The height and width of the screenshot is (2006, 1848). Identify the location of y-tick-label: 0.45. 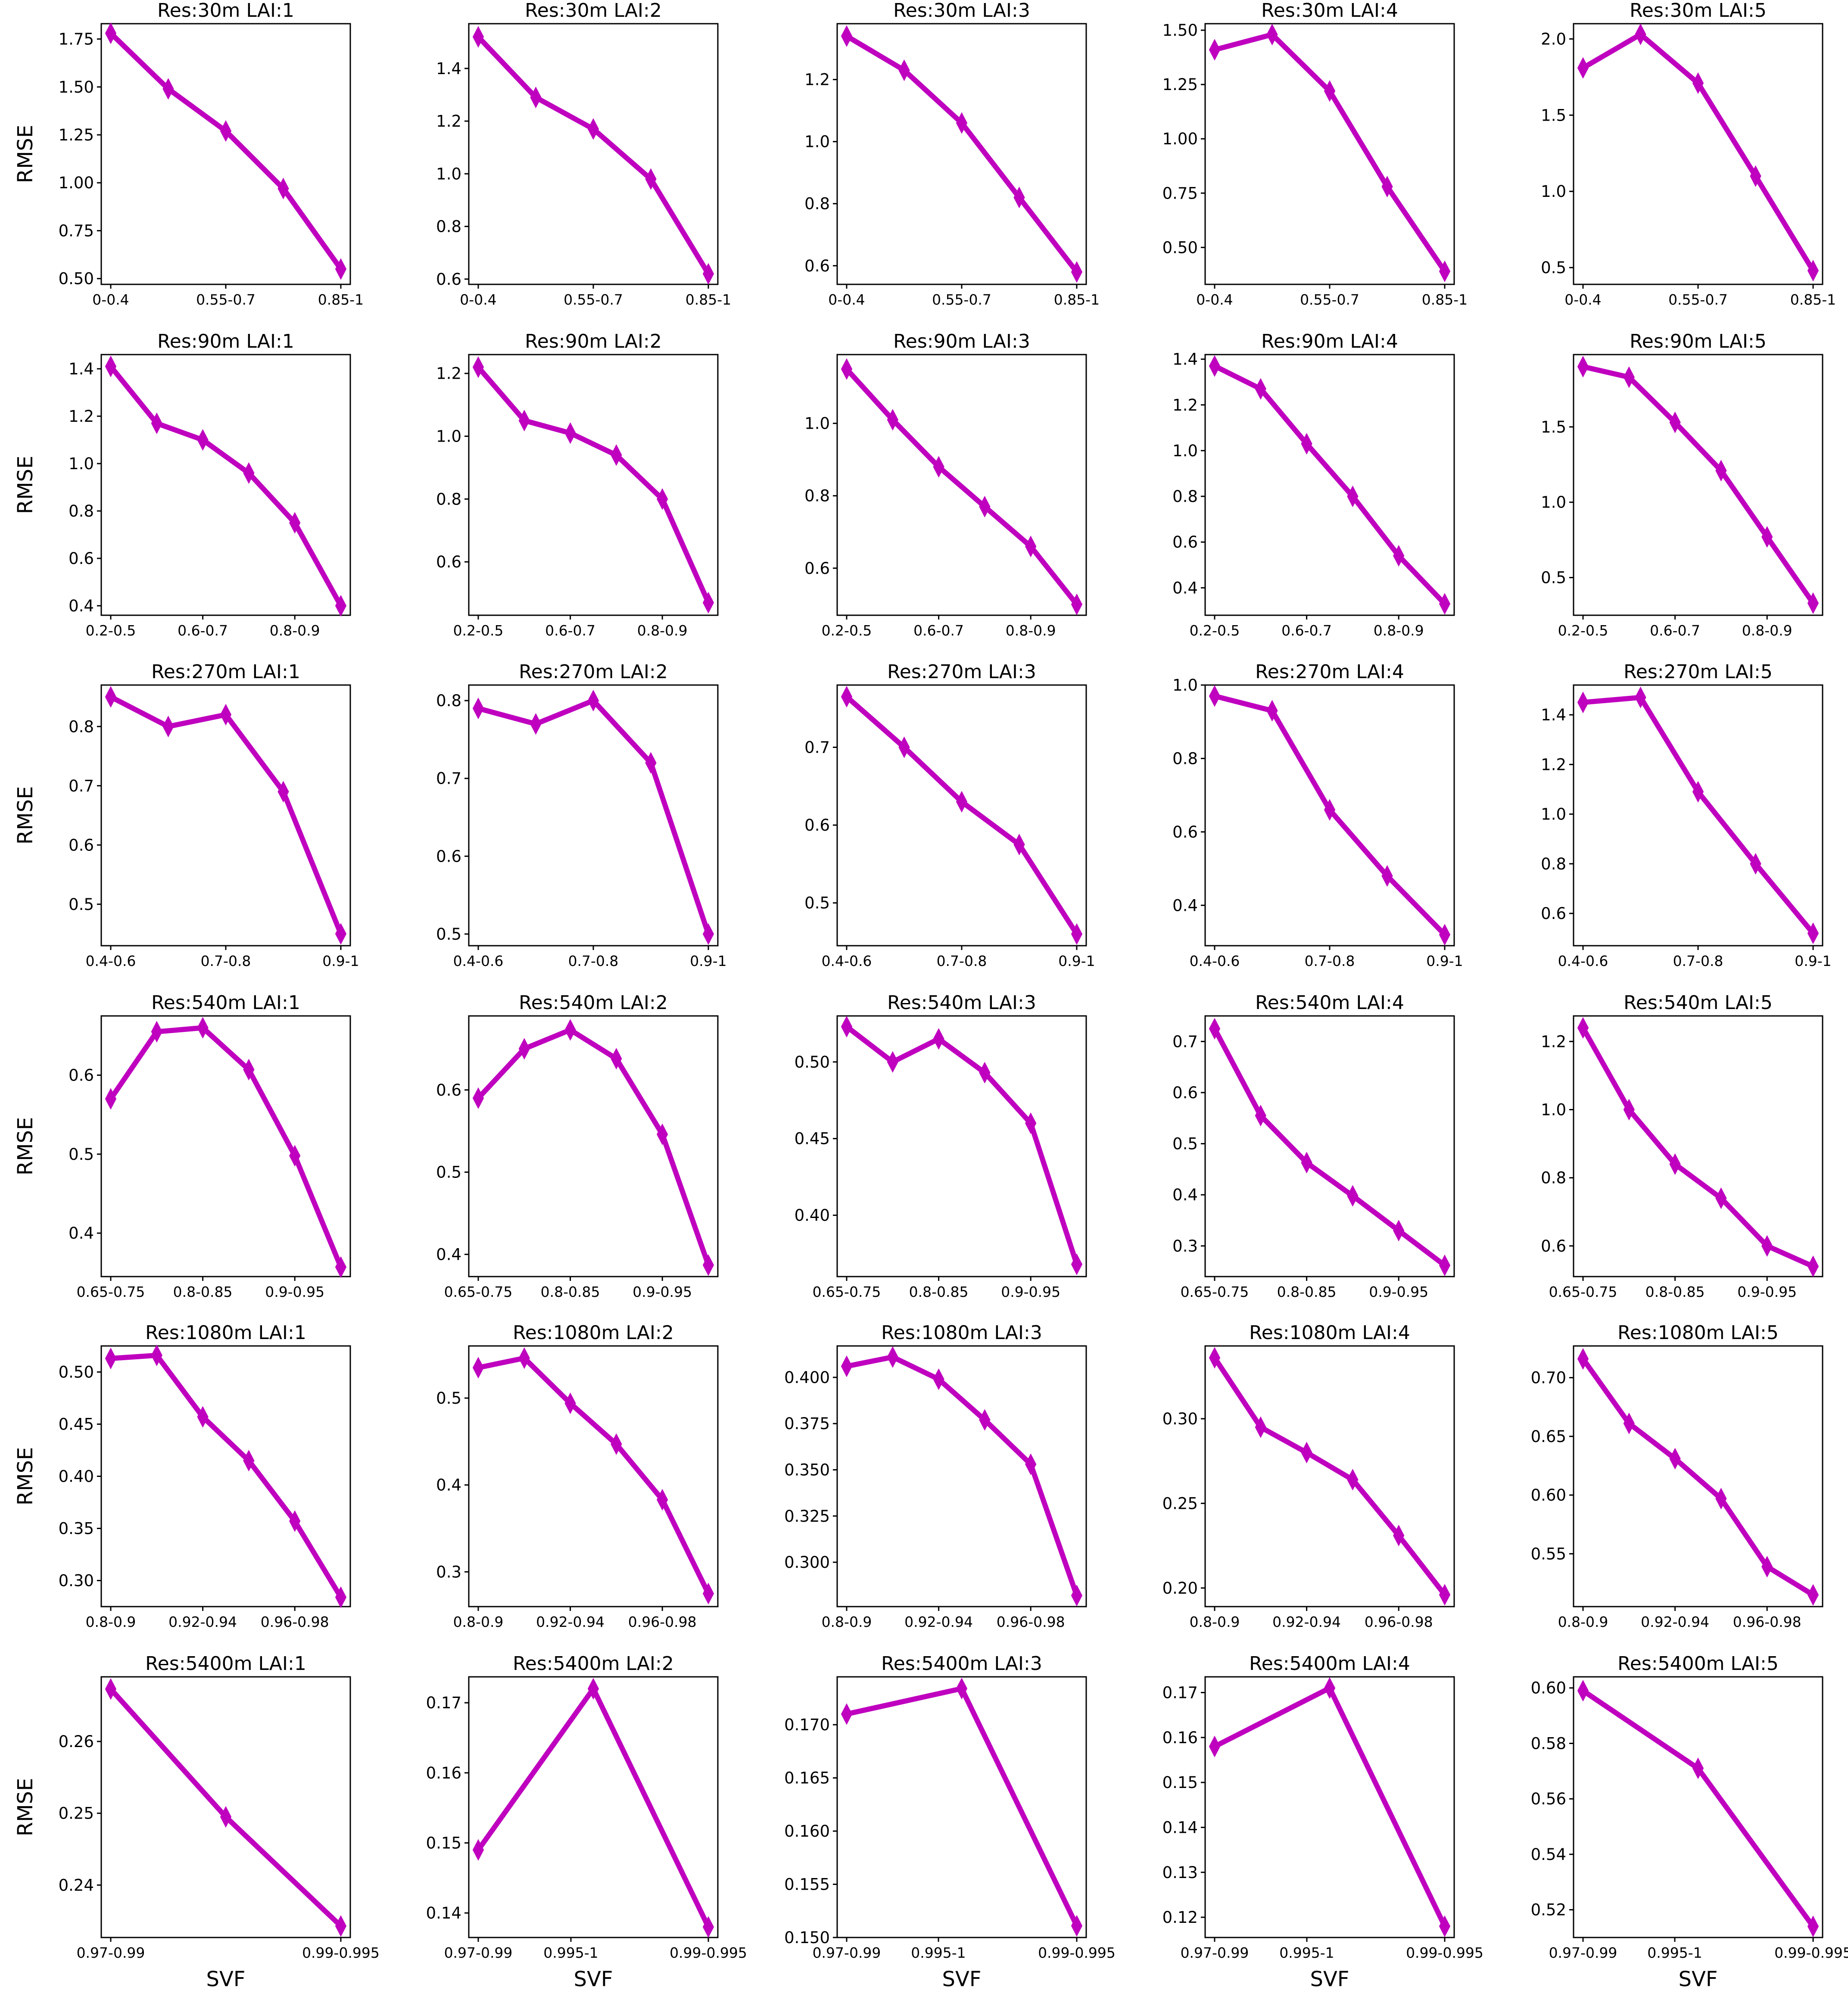
(77, 1424).